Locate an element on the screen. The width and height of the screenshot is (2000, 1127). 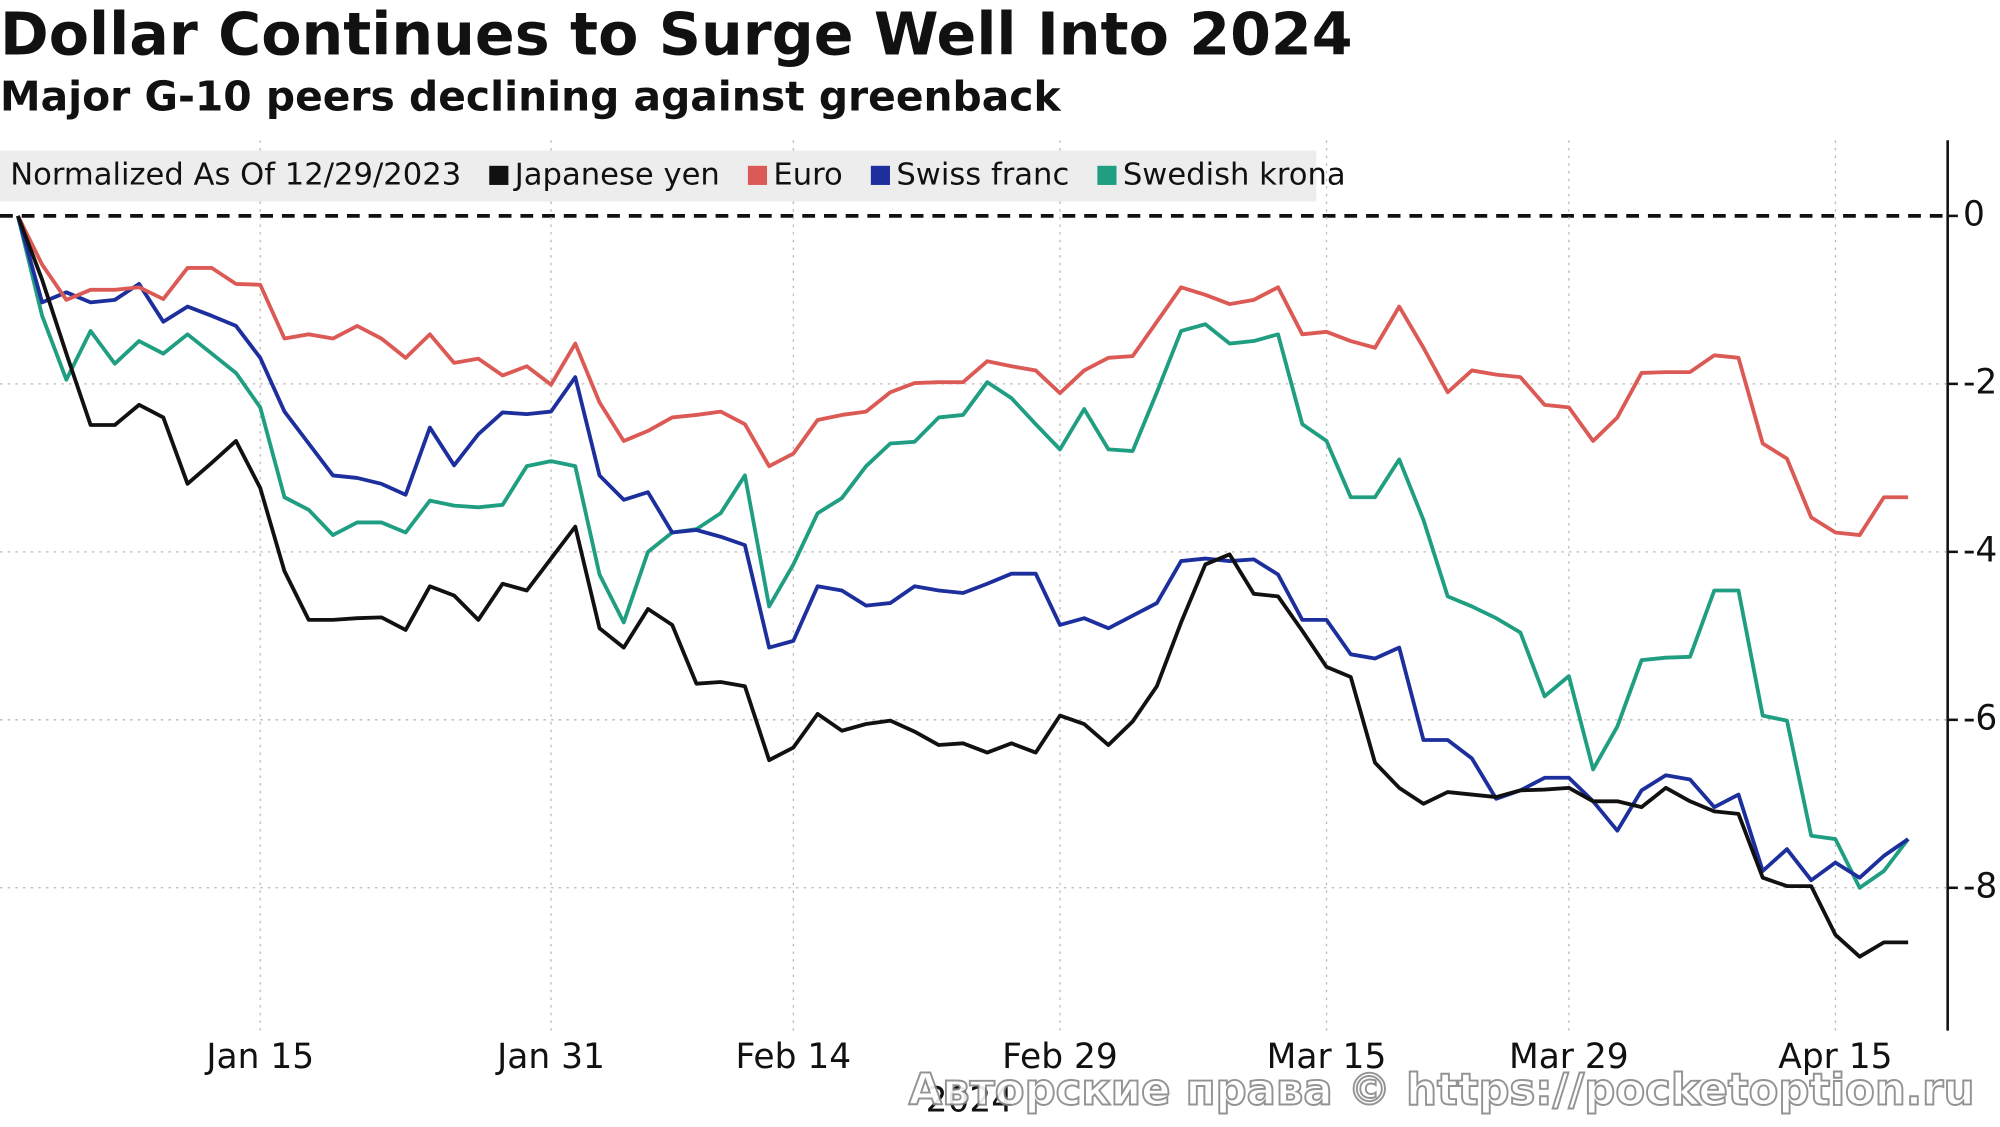
y-tick-label: -8 is located at coordinates (1980, 886).